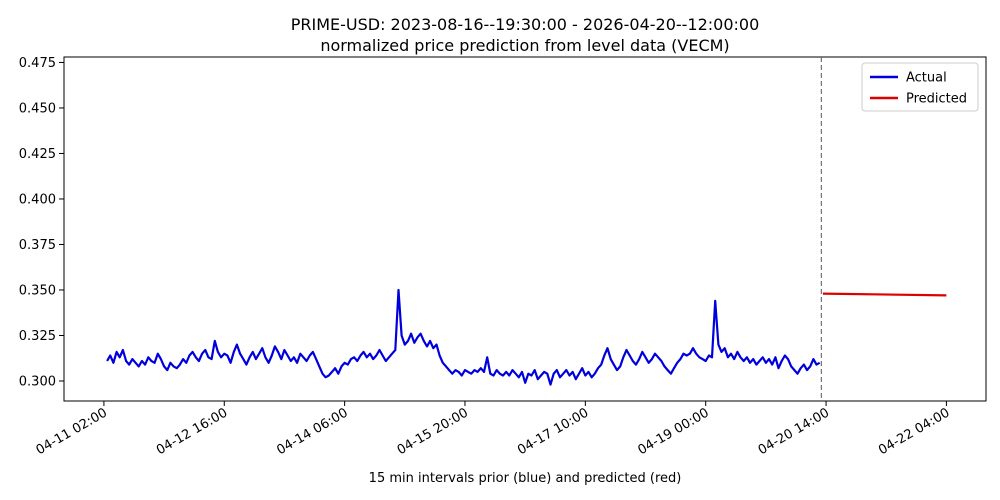  I want to click on y-tick-label: 0.350, so click(37, 290).